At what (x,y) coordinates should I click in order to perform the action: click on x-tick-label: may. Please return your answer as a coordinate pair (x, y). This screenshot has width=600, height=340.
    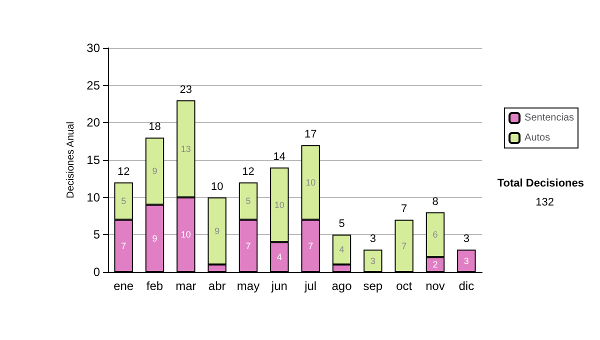
    Looking at the image, I should click on (248, 286).